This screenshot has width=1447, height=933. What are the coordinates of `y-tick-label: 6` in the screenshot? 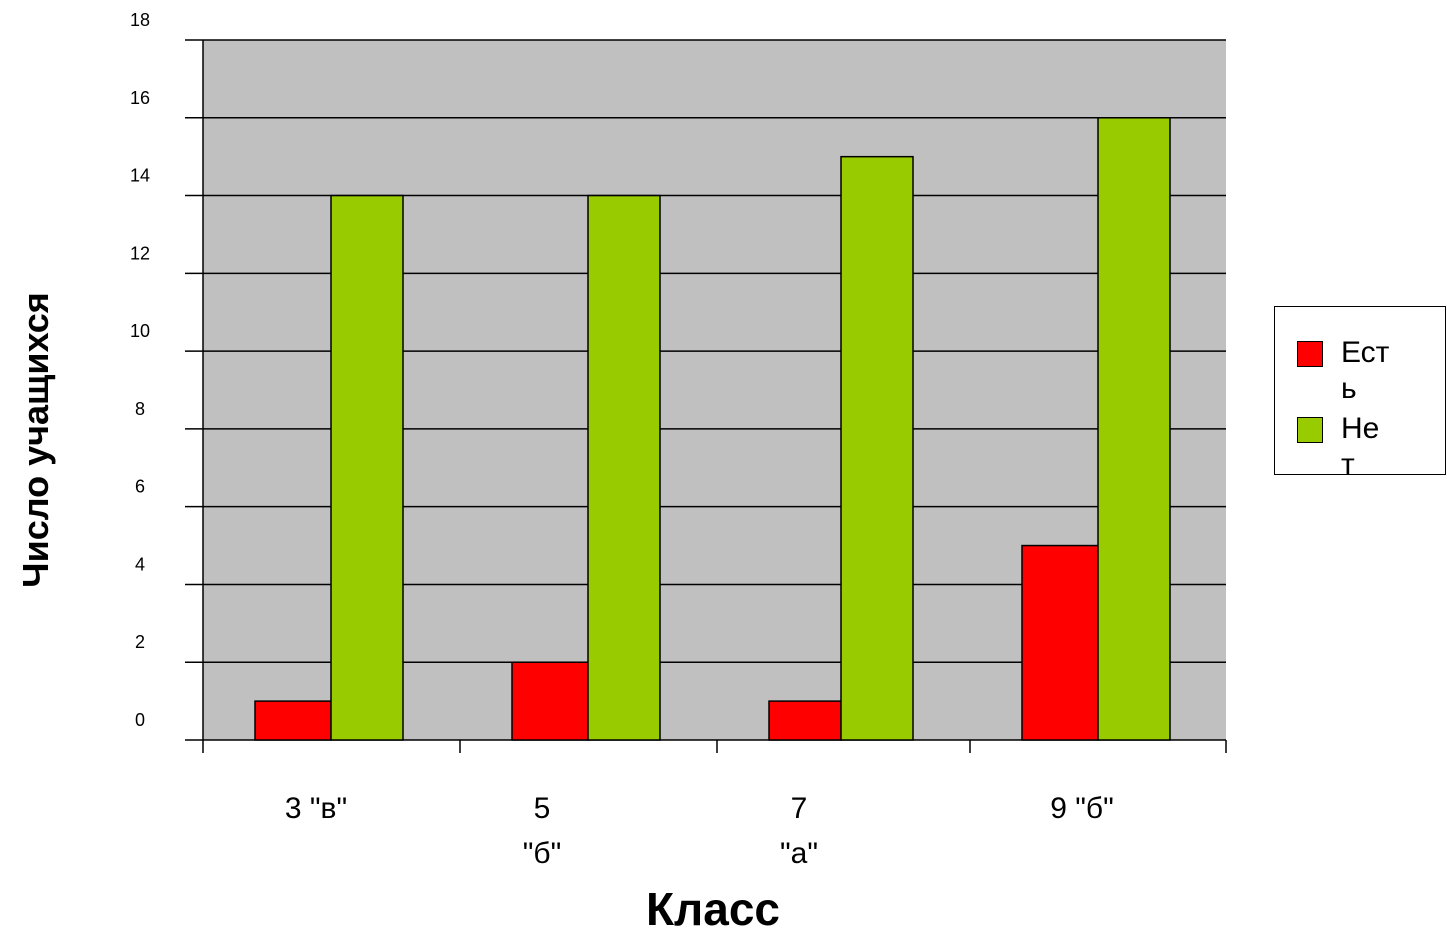 It's located at (140, 487).